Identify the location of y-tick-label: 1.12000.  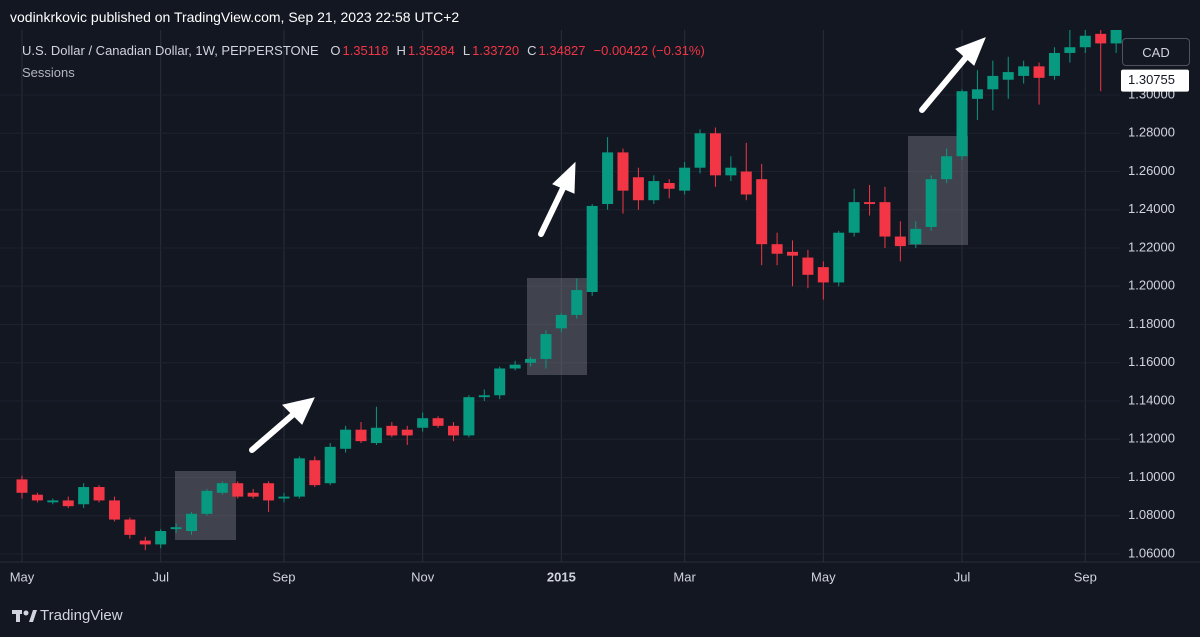
(1151, 438).